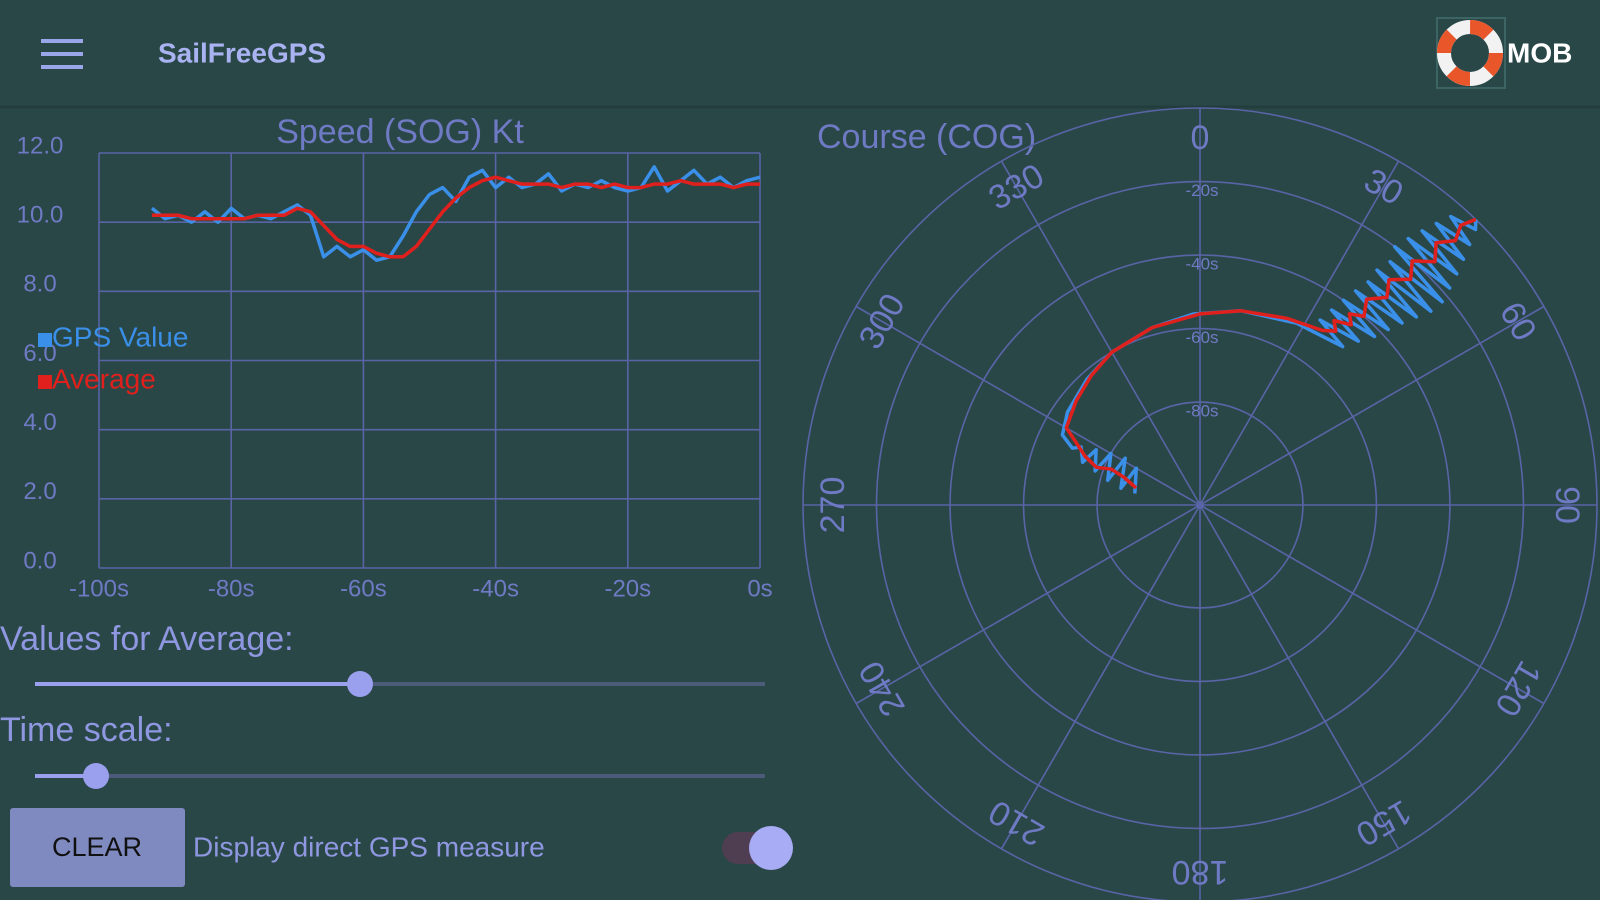  What do you see at coordinates (627, 588) in the screenshot?
I see `x-tick-label: -20s` at bounding box center [627, 588].